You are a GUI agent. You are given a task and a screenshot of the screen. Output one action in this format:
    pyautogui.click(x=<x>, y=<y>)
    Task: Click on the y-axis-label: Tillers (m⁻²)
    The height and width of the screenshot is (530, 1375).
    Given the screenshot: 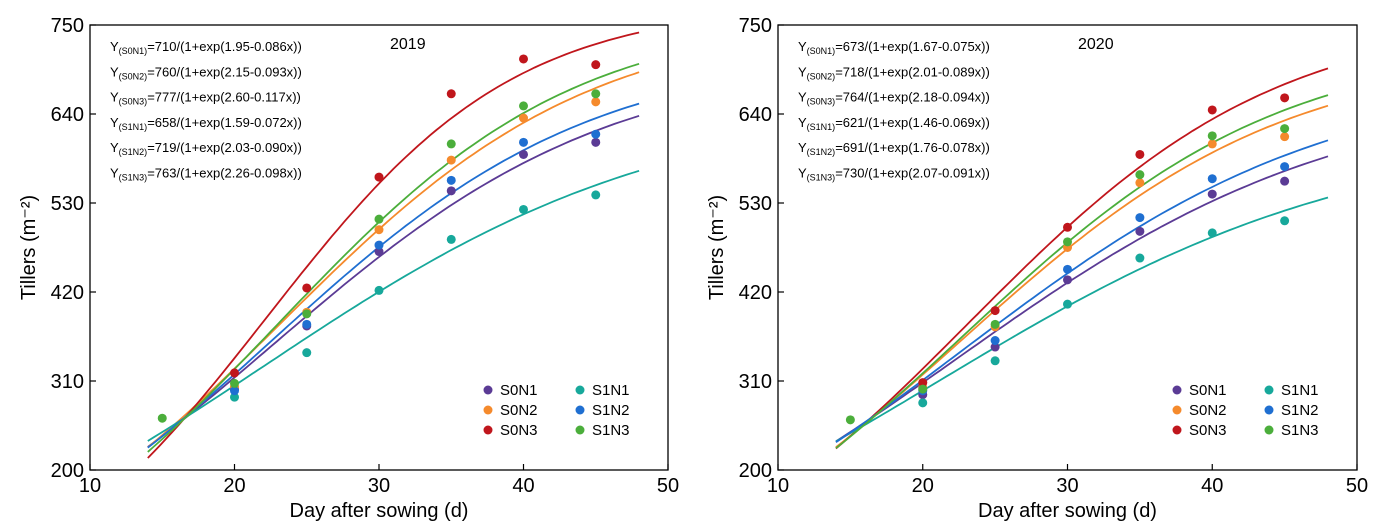 What is the action you would take?
    pyautogui.click(x=717, y=247)
    